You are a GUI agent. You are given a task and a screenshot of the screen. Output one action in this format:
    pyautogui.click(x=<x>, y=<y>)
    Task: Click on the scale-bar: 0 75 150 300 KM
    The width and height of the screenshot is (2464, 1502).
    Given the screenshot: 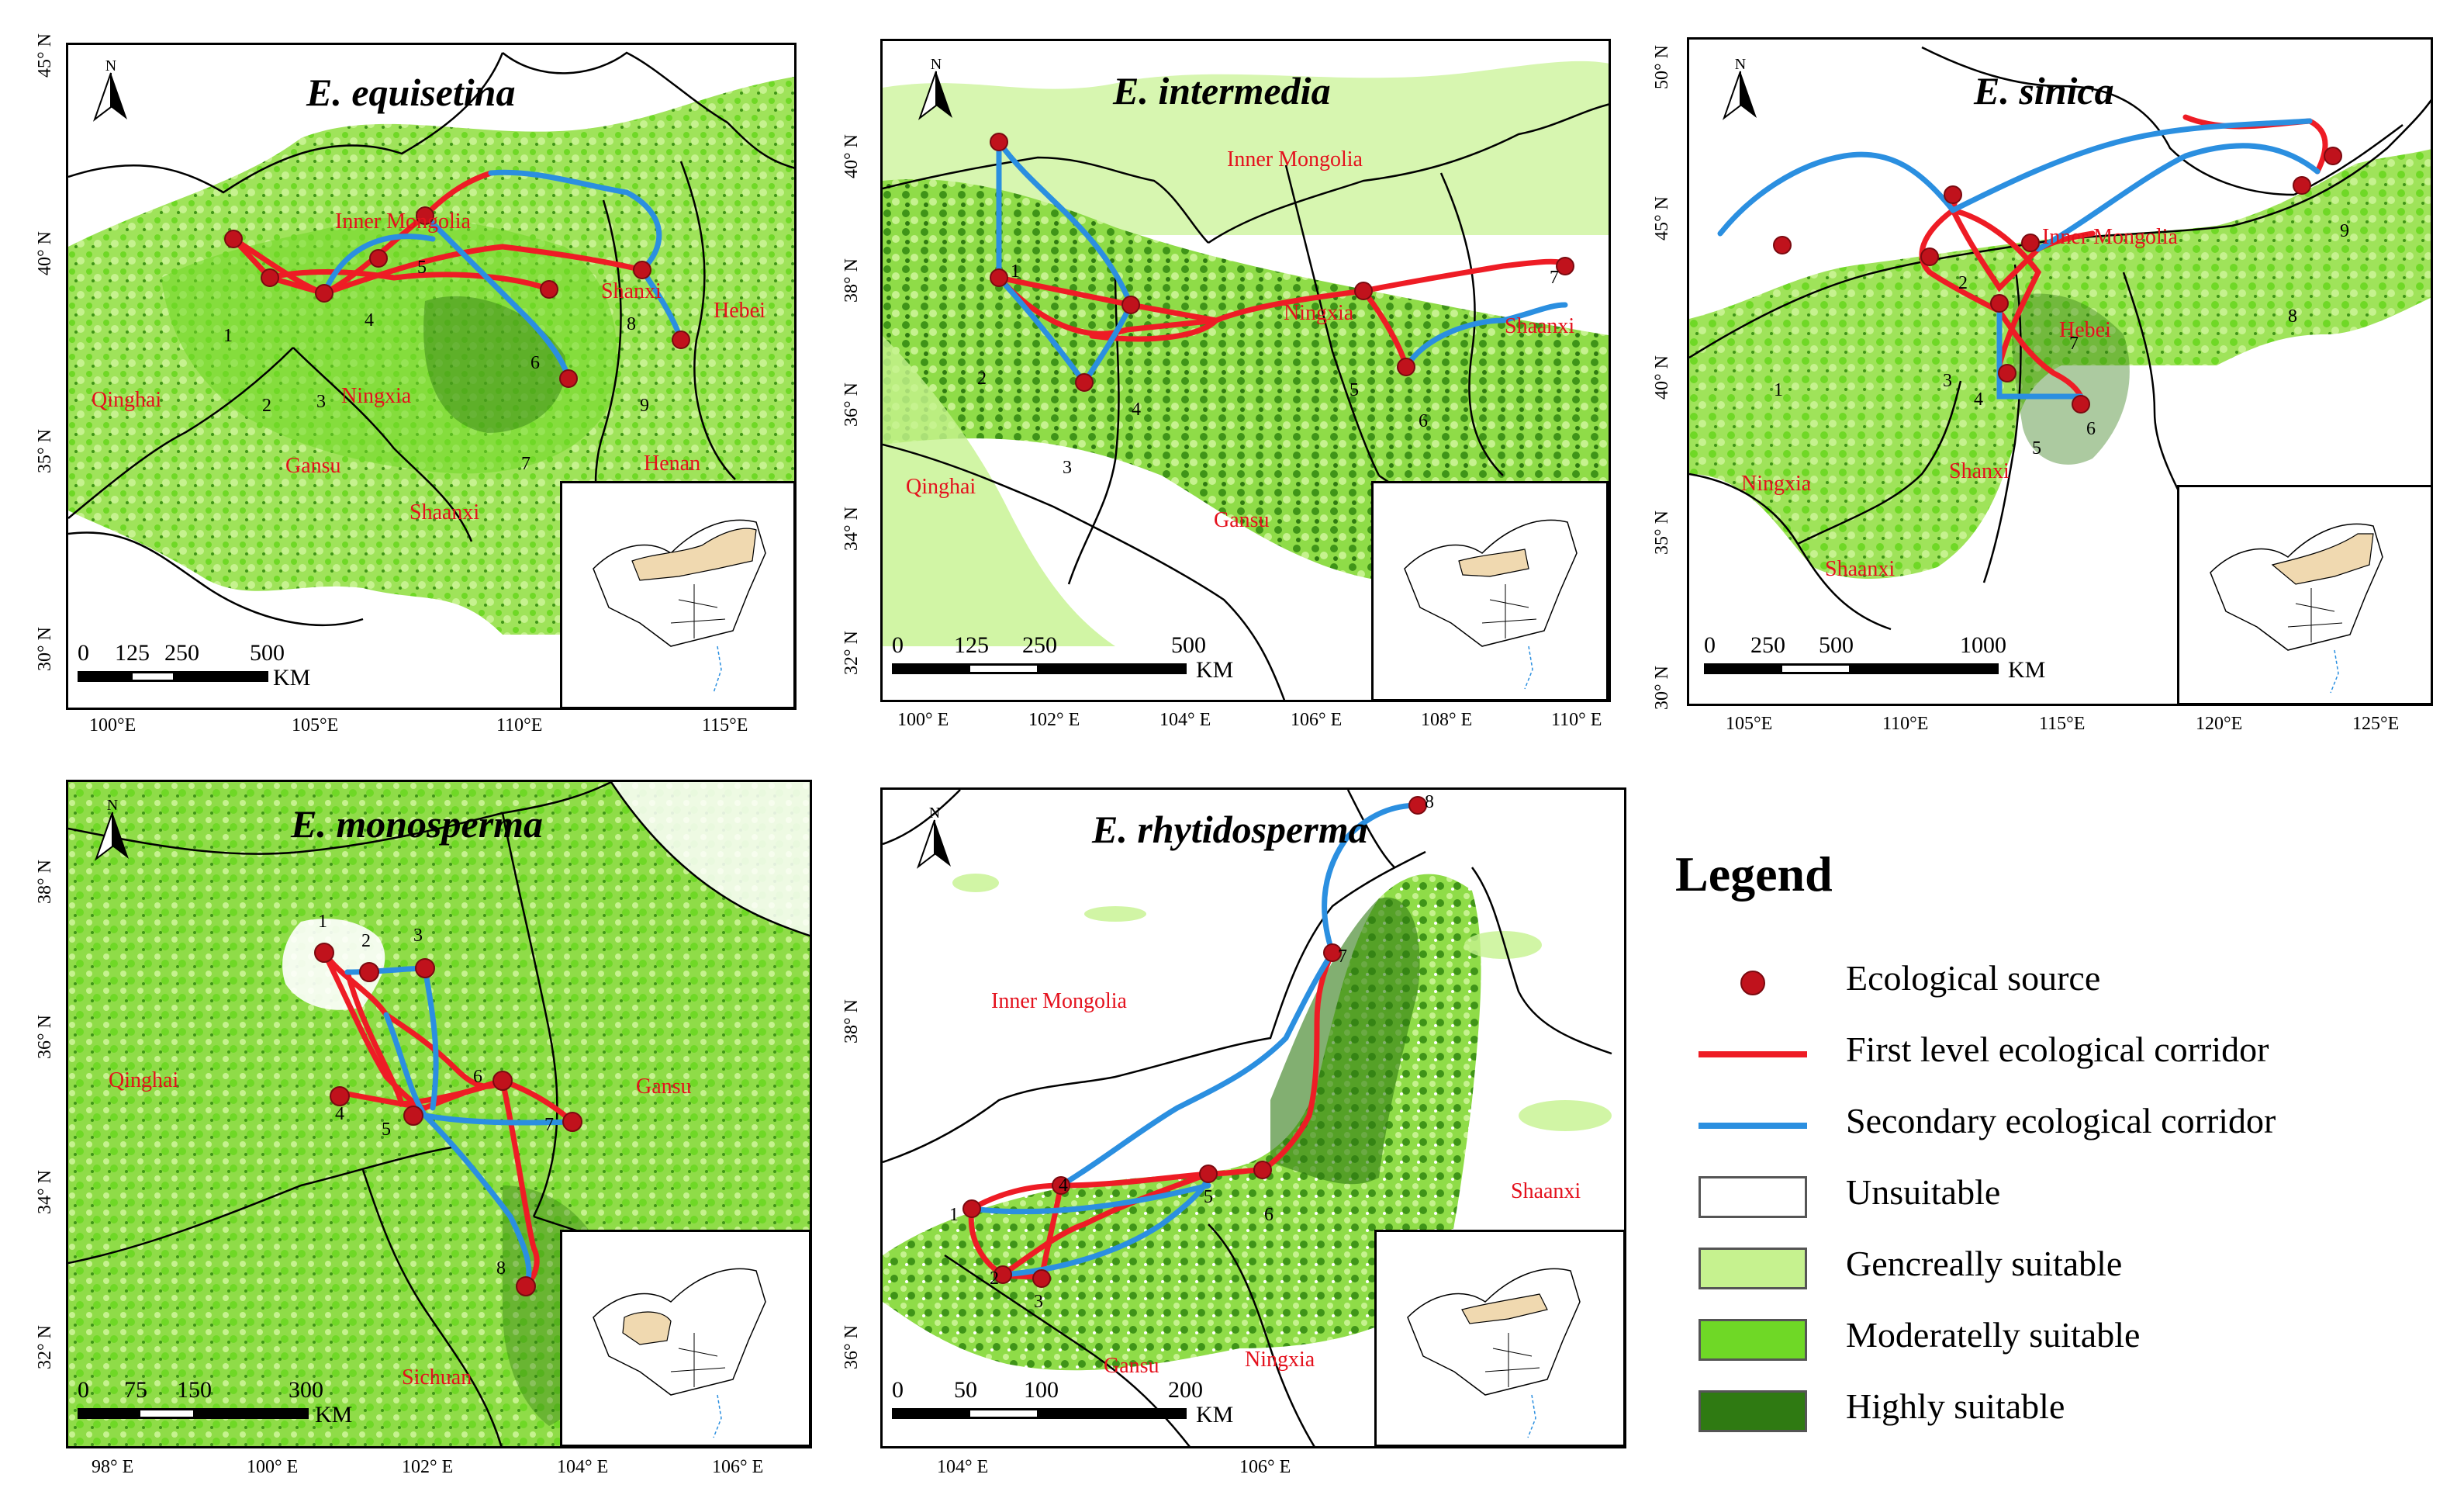 What is the action you would take?
    pyautogui.click(x=215, y=1402)
    